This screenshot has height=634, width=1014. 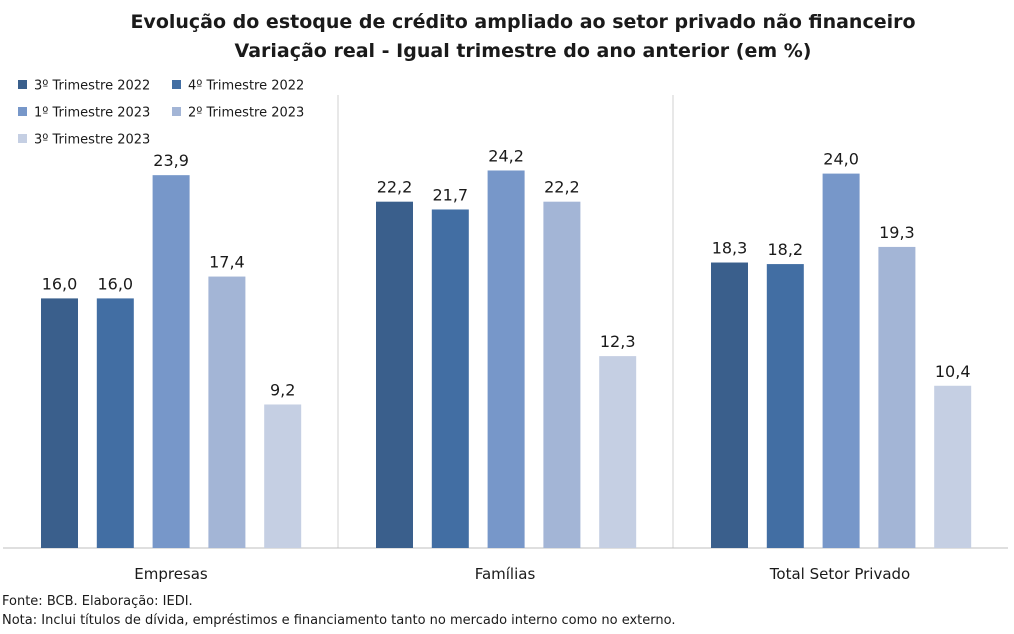 What do you see at coordinates (246, 86) in the screenshot?
I see `legend-label: 4º Trimestre 2022` at bounding box center [246, 86].